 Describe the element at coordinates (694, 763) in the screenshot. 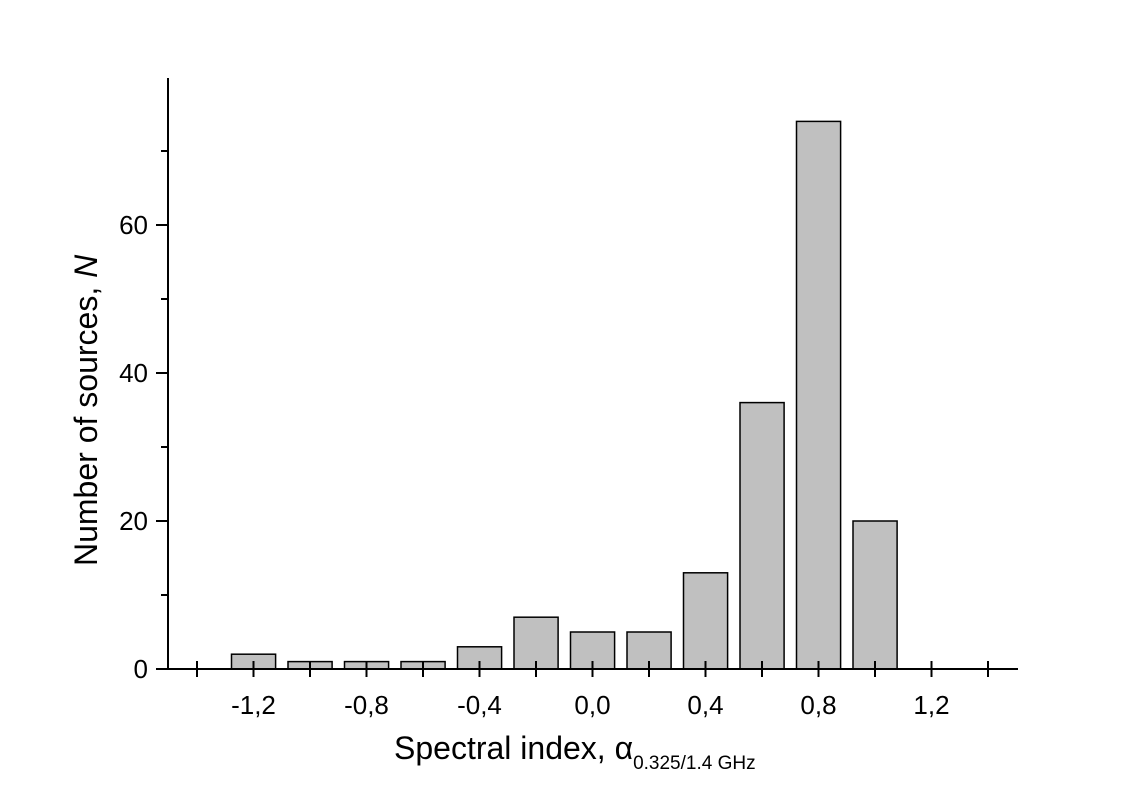

I see `x-axis-title-subscript: 0.325/1.4 GHz` at that location.